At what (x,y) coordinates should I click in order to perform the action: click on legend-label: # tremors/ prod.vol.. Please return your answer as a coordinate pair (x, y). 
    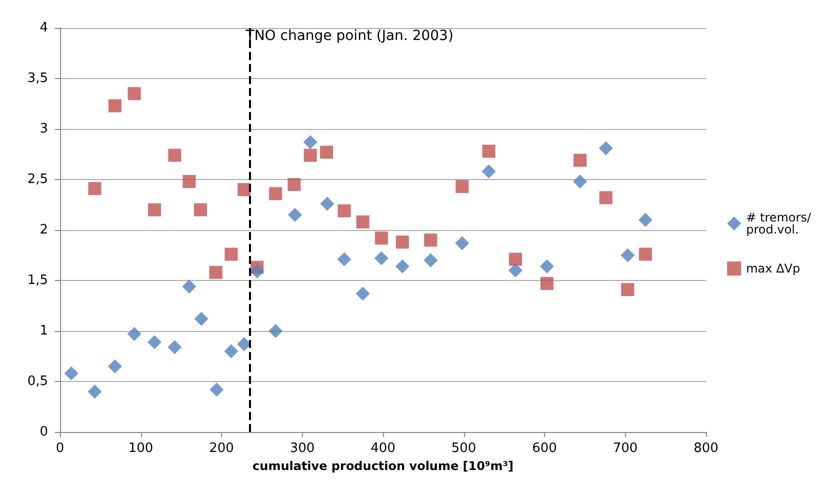
    Looking at the image, I should click on (779, 223).